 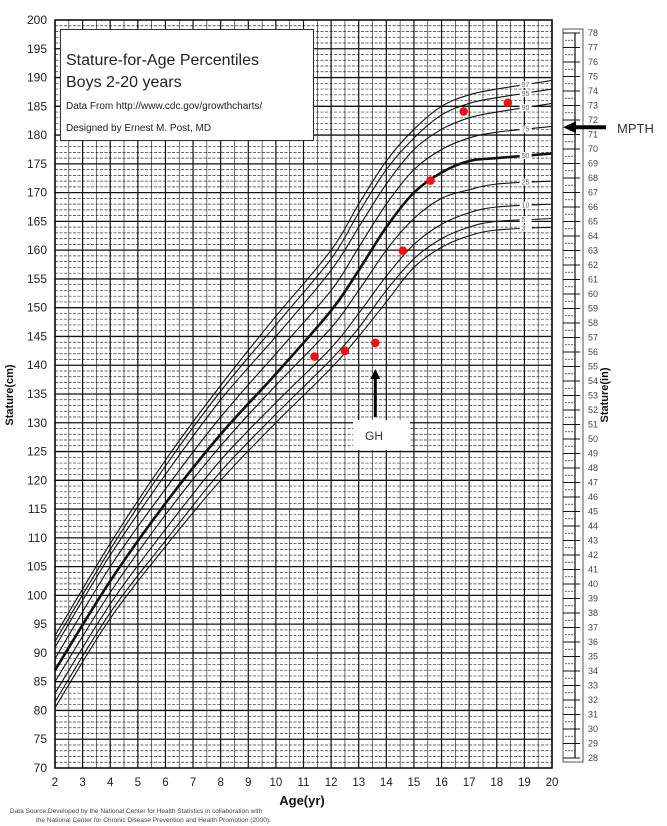 I want to click on y2-tick-label: 58, so click(x=593, y=323).